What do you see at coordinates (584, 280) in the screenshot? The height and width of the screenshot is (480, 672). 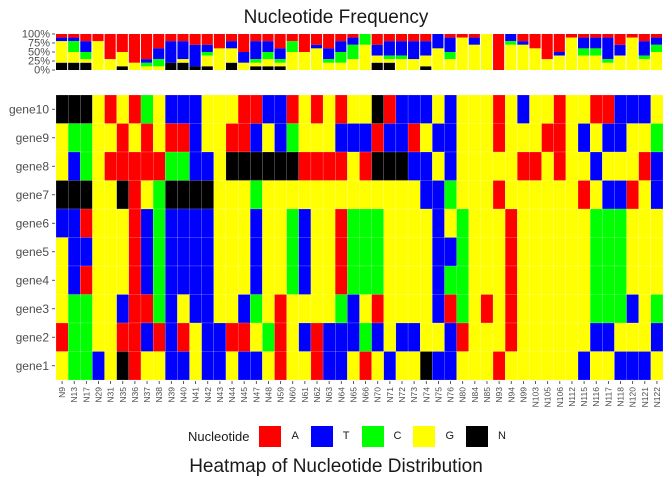 I see `heatmap-cell-gene4-n115` at bounding box center [584, 280].